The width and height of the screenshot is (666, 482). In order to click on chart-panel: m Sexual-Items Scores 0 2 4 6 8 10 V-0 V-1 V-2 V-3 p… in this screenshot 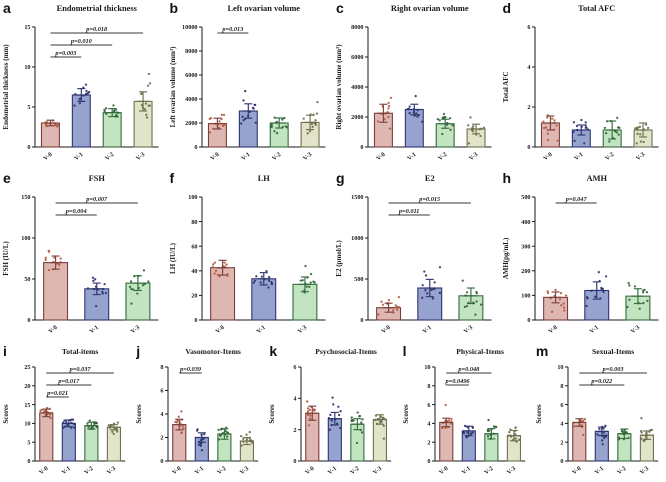, I will do `click(599, 412)`.